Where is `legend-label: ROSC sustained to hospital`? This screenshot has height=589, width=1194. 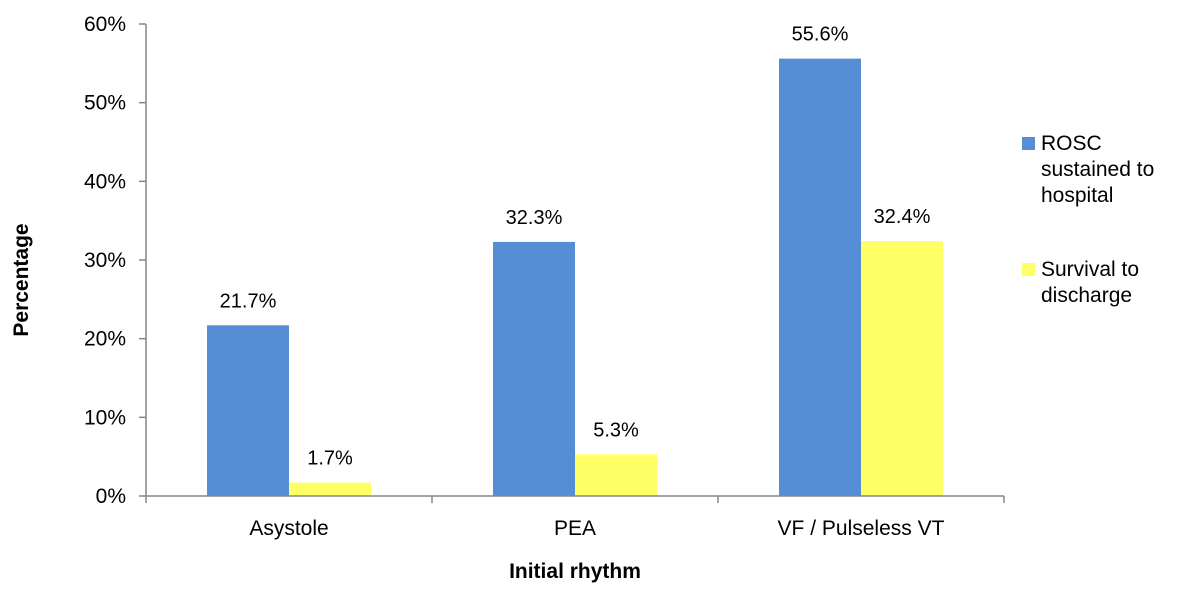
legend-label: ROSC sustained to hospital is located at coordinates (1097, 169).